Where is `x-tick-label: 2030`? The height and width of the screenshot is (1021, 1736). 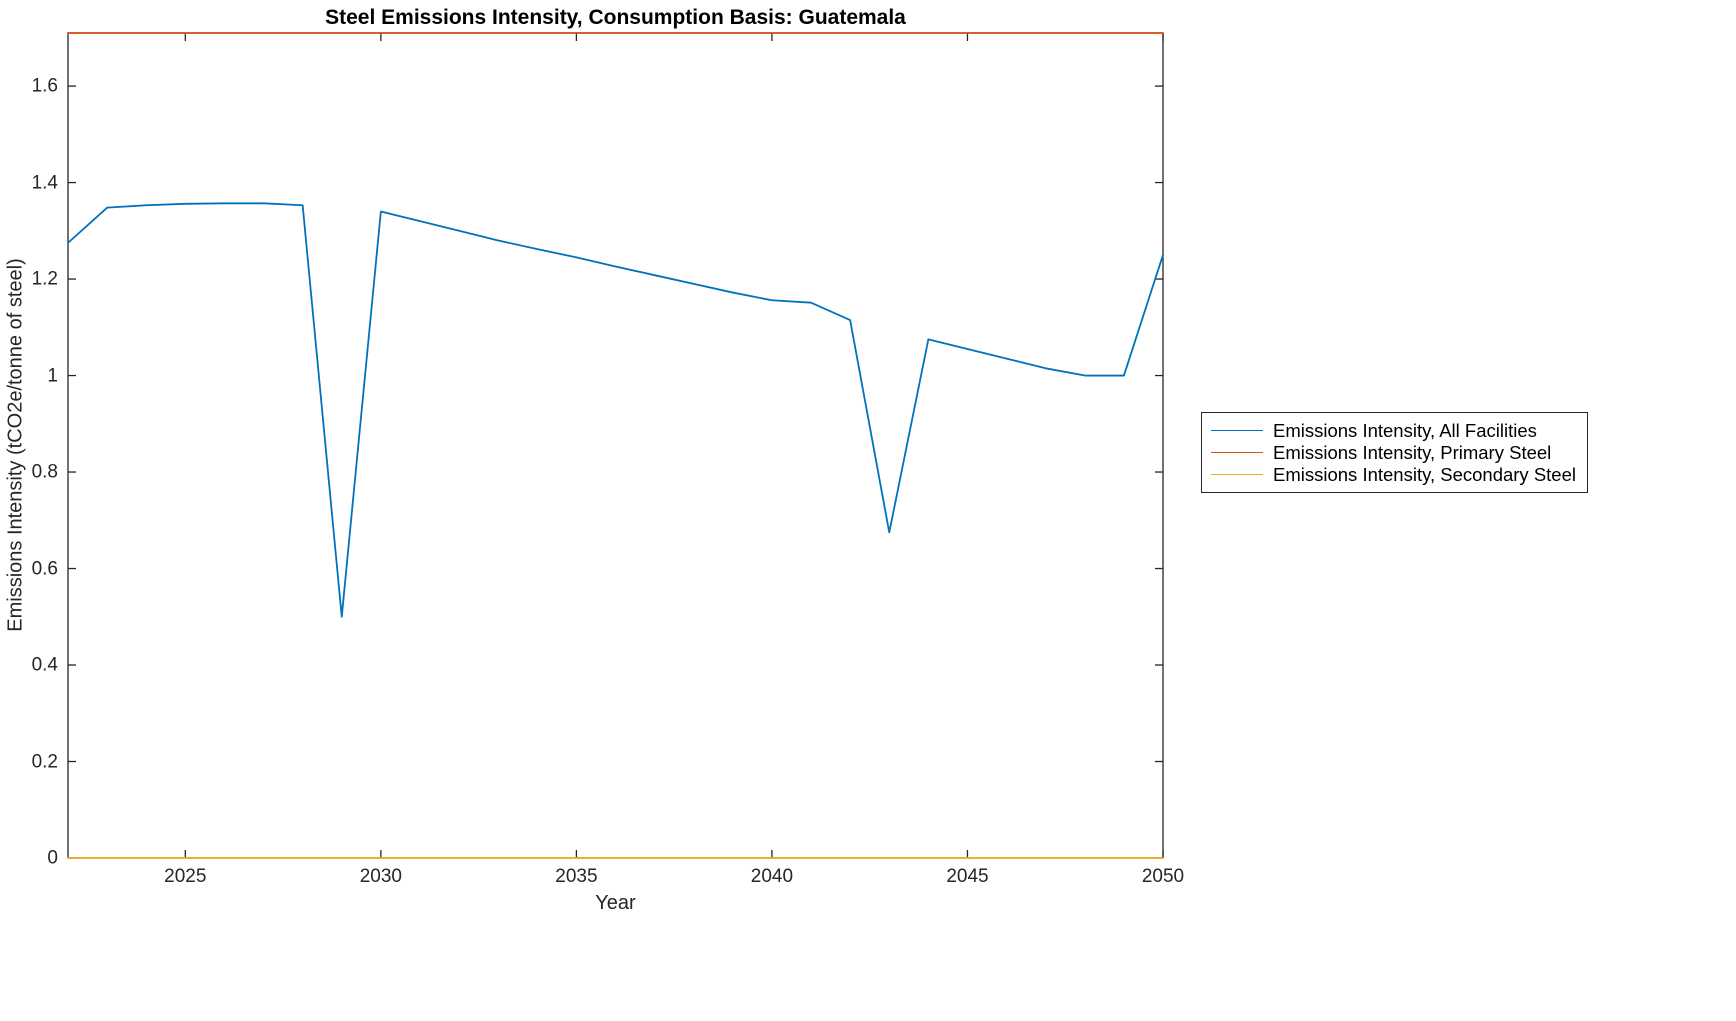 x-tick-label: 2030 is located at coordinates (380, 876).